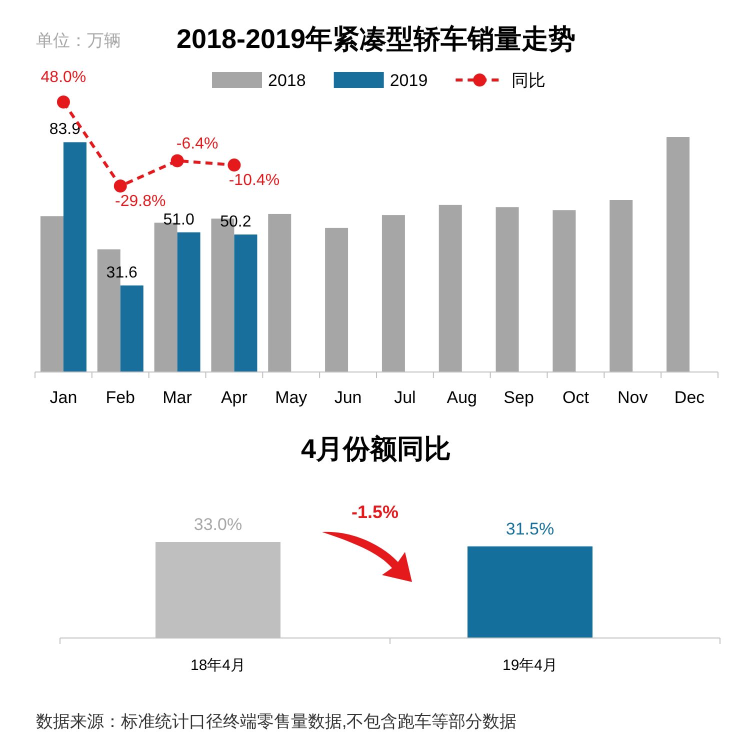  What do you see at coordinates (405, 397) in the screenshot?
I see `x-tick-label: Jul` at bounding box center [405, 397].